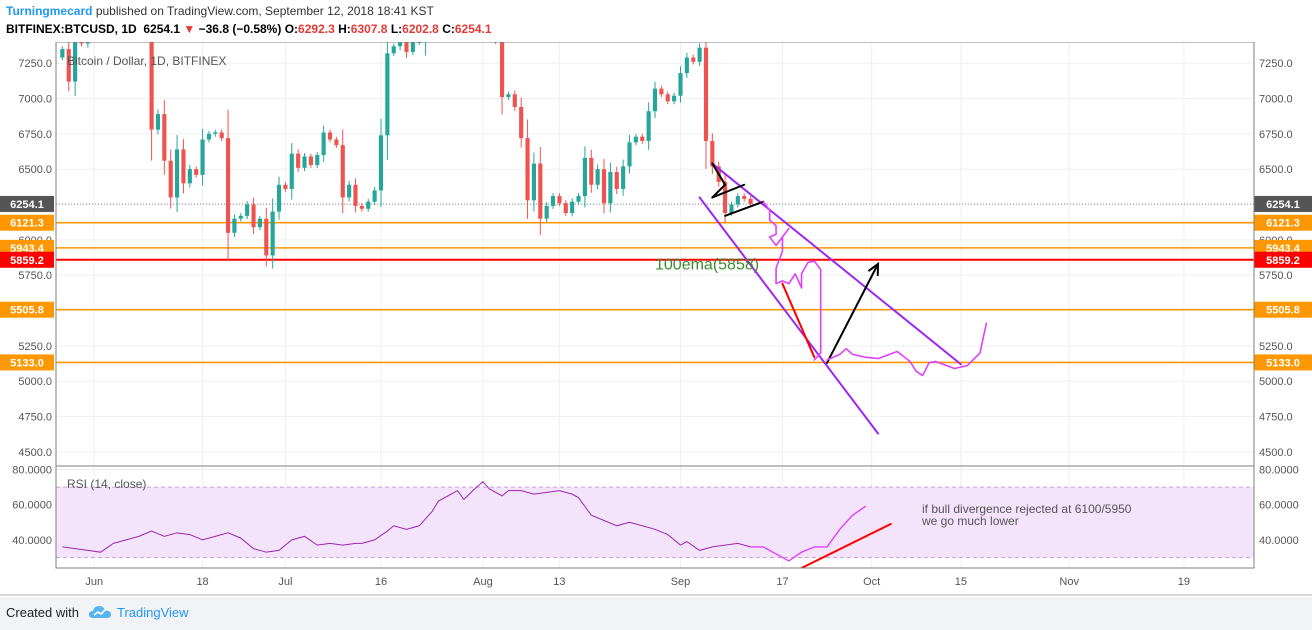 The height and width of the screenshot is (630, 1312). What do you see at coordinates (728, 191) in the screenshot?
I see `mini-wedge-upper` at bounding box center [728, 191].